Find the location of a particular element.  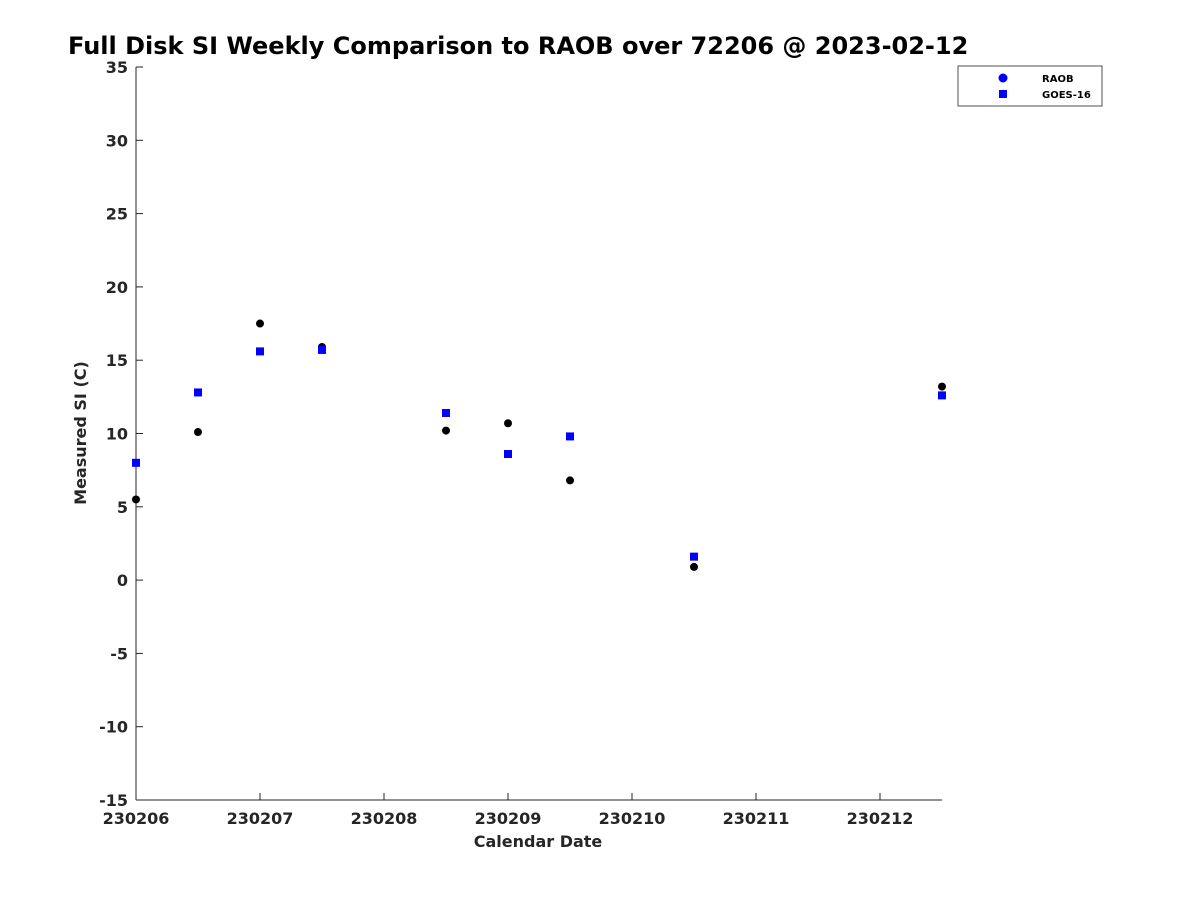

x-tick-label: 230208 is located at coordinates (384, 818).